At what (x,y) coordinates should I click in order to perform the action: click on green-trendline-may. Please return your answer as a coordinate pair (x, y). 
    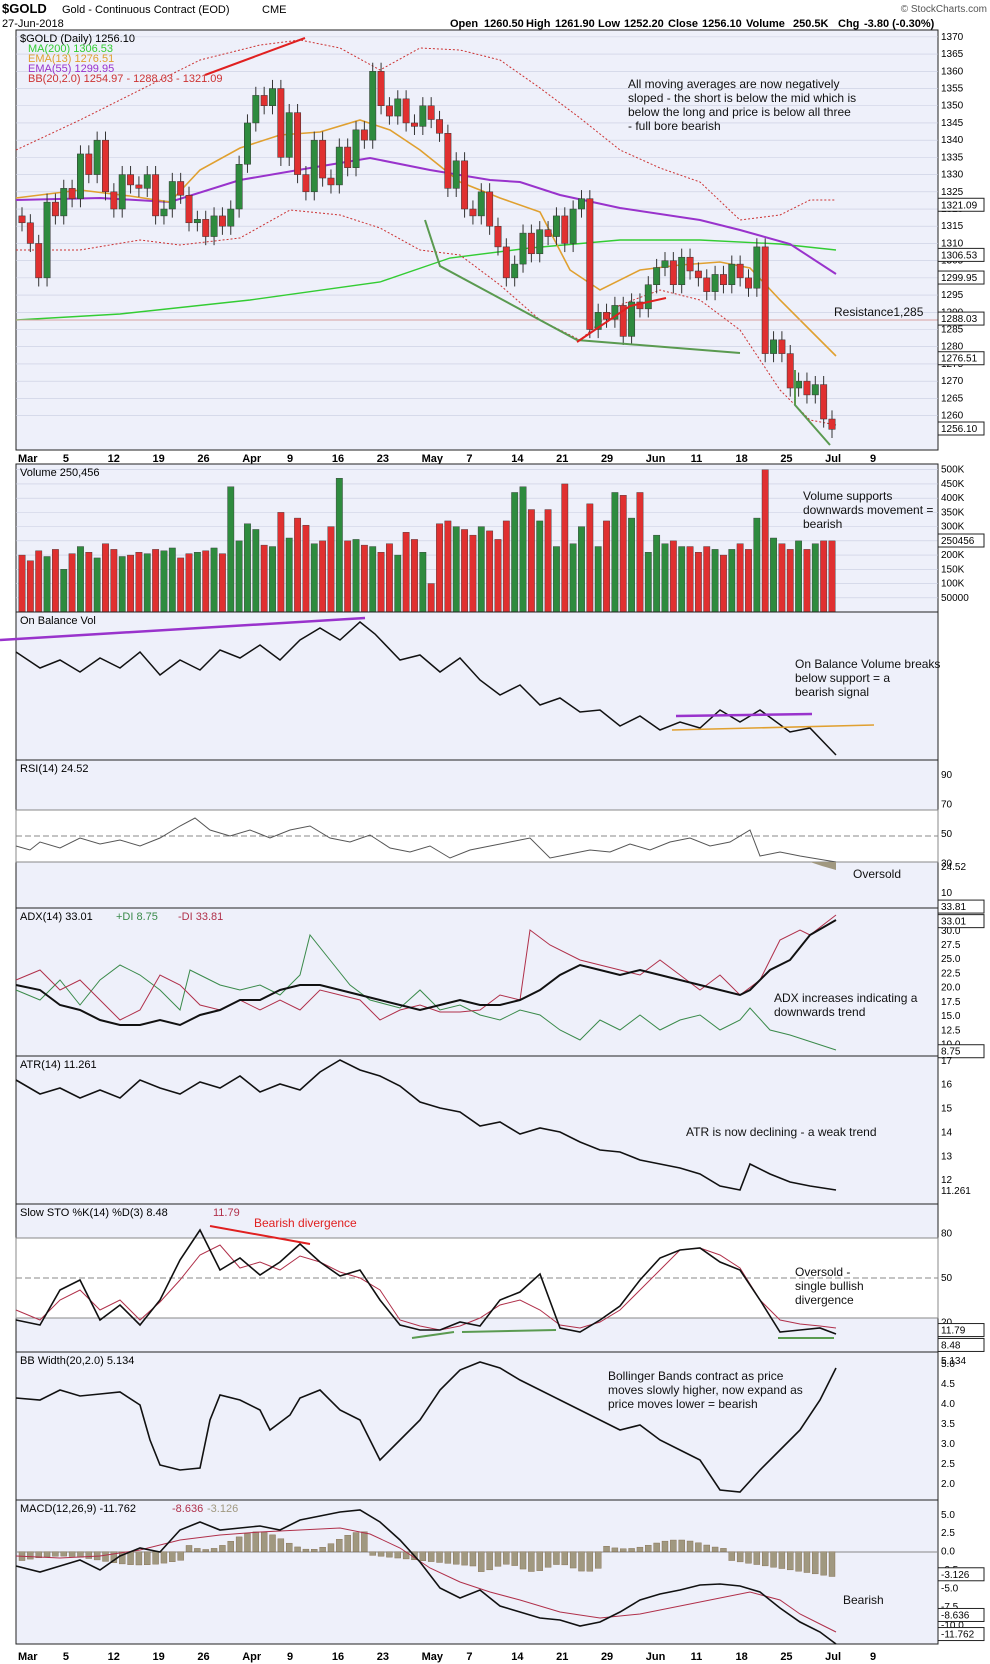
    Looking at the image, I should click on (582, 286).